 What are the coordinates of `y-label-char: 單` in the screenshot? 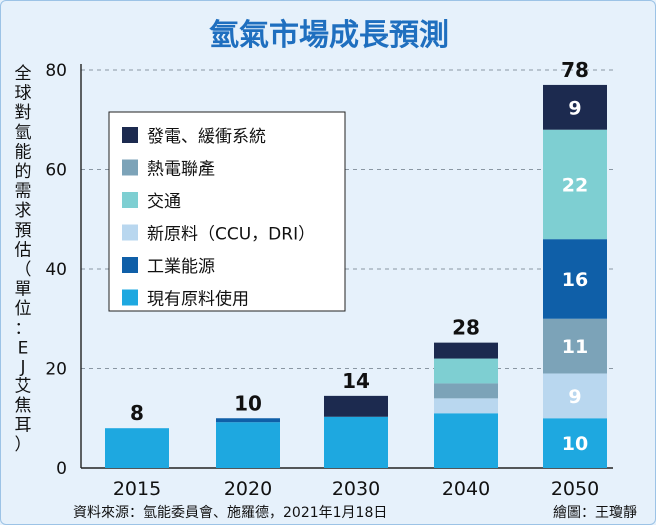 It's located at (23, 290).